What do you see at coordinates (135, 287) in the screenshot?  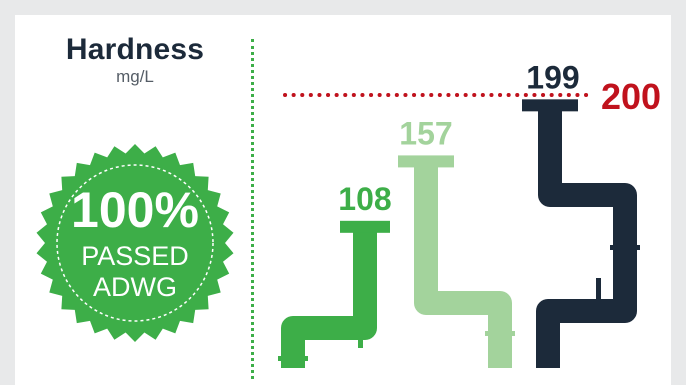 I see `badge-line2: ADWG` at bounding box center [135, 287].